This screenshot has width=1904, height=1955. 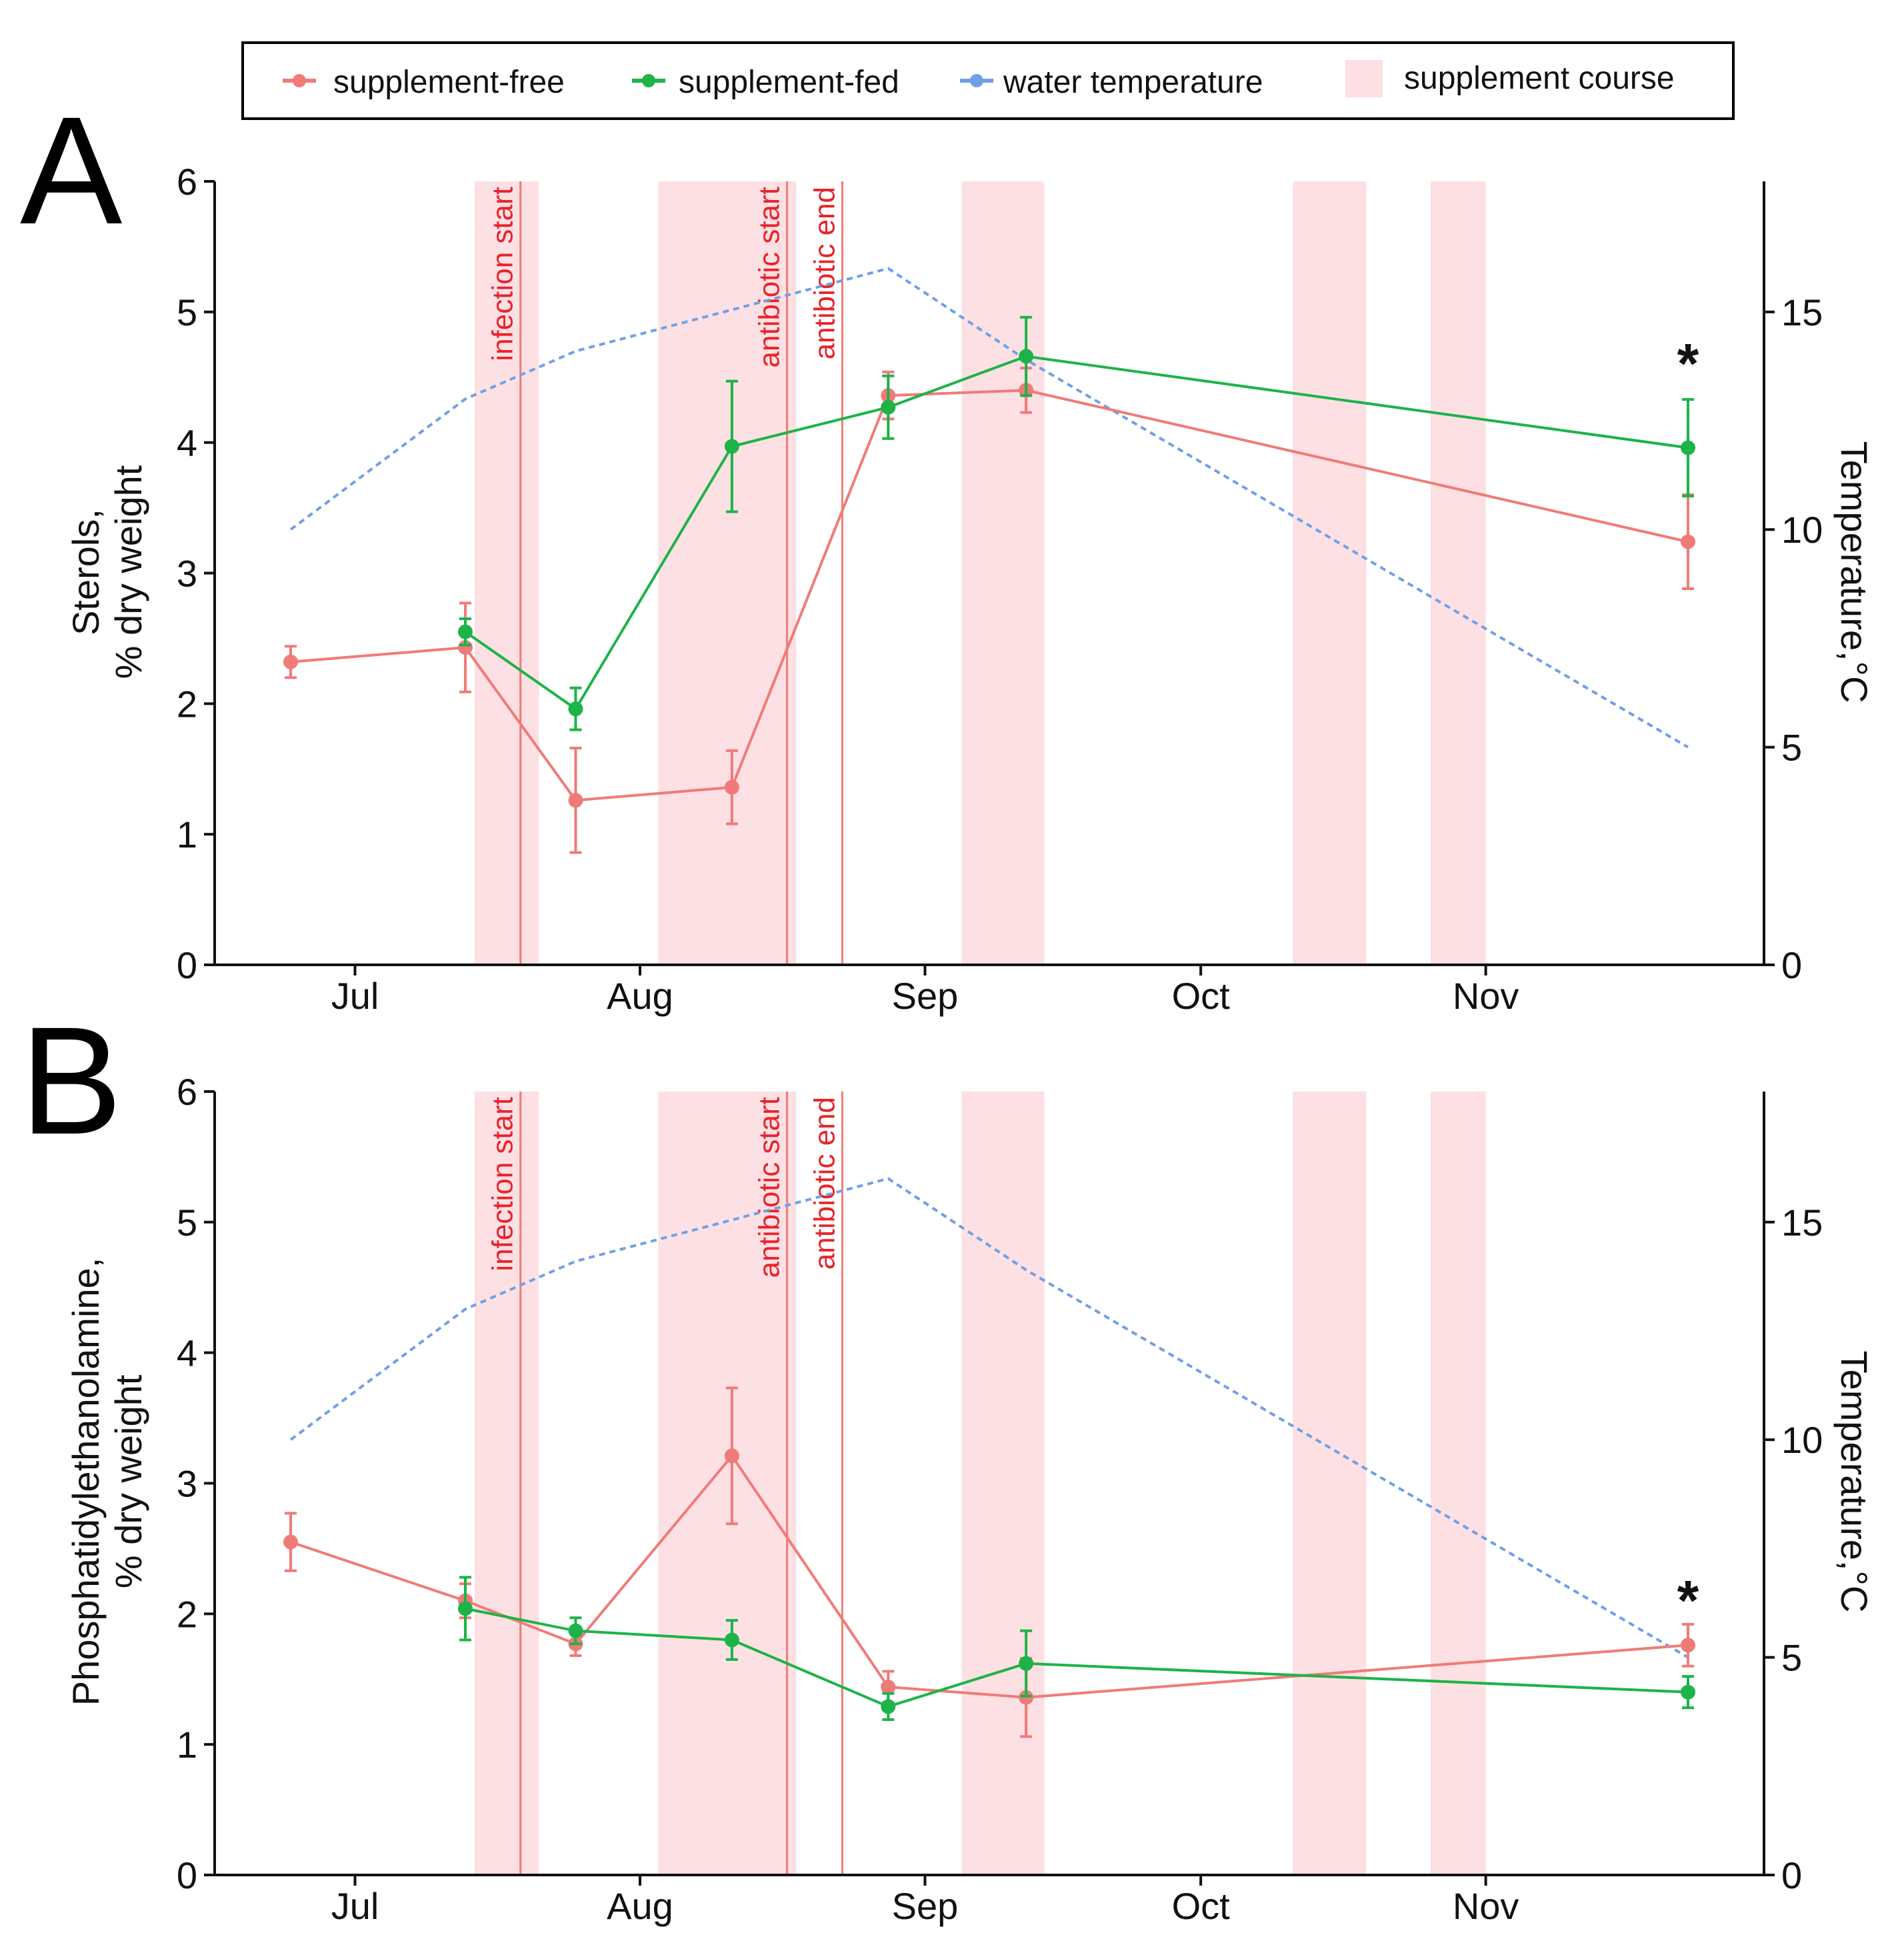 What do you see at coordinates (1802, 530) in the screenshot?
I see `panel-a-y2-tick-label: 10` at bounding box center [1802, 530].